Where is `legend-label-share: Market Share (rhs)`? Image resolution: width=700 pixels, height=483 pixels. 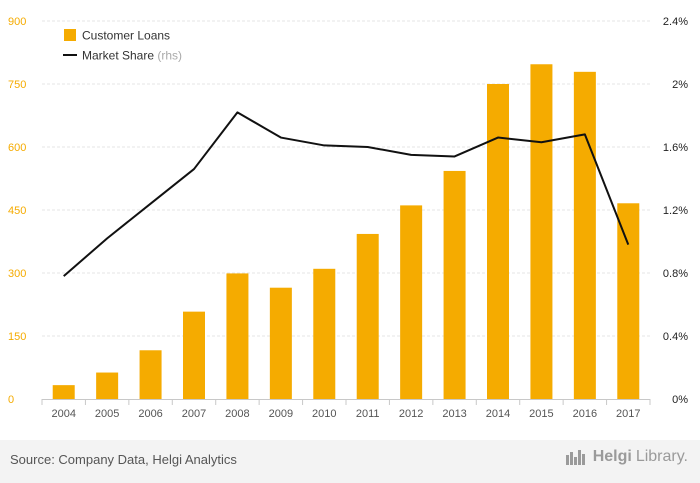 legend-label-share: Market Share (rhs) is located at coordinates (132, 56).